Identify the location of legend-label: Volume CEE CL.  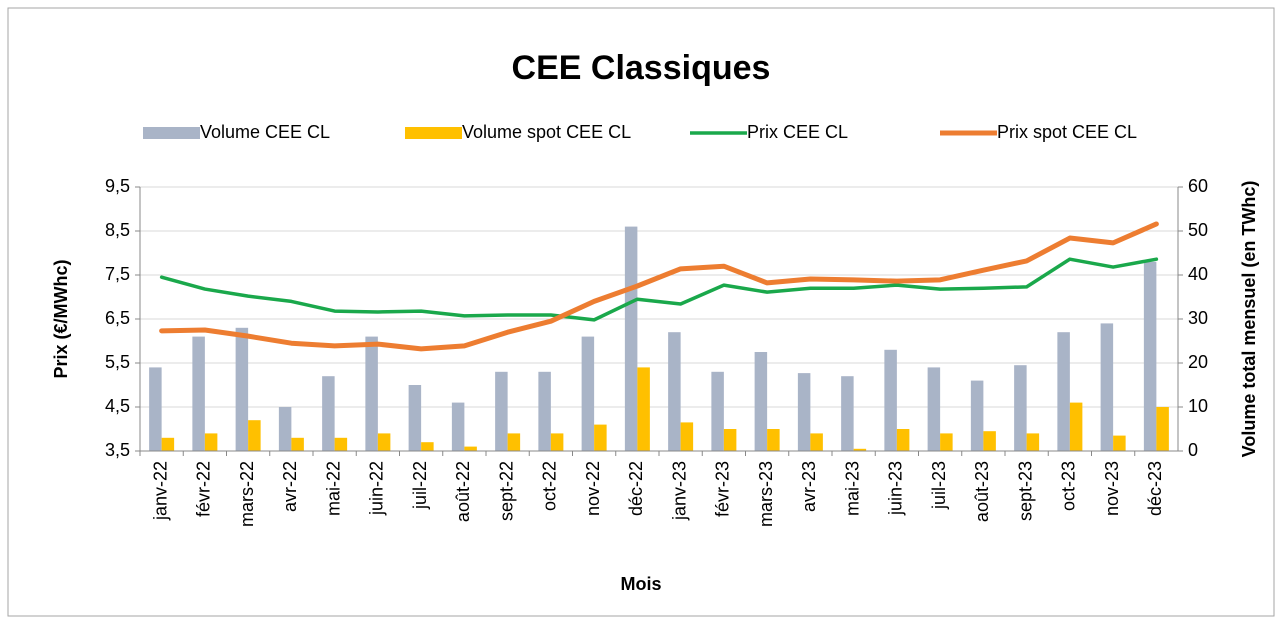
(265, 132).